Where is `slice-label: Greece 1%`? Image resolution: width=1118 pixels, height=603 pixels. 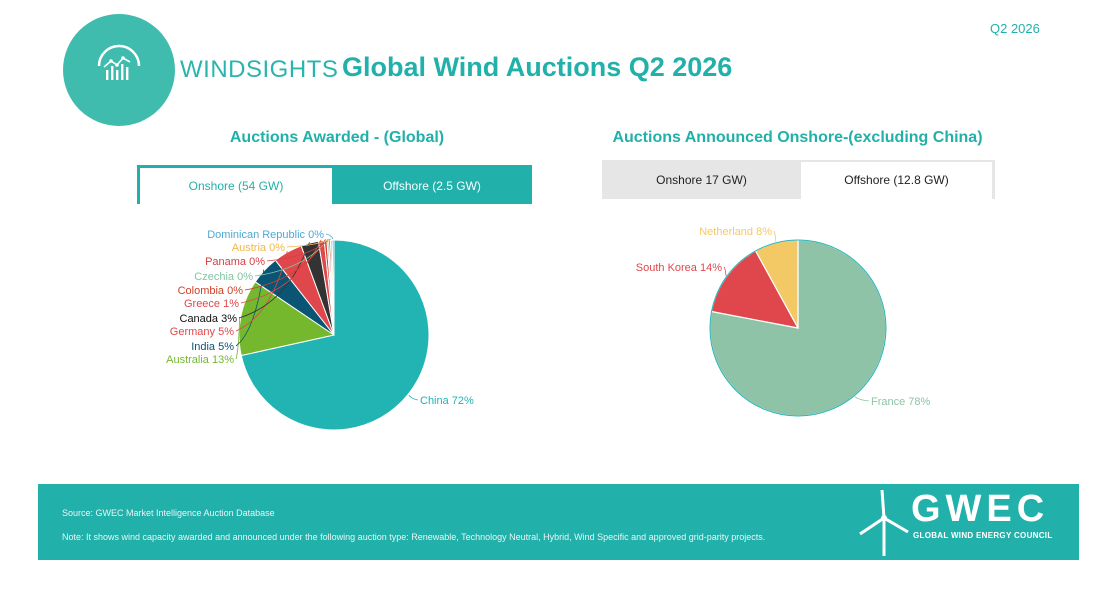
slice-label: Greece 1% is located at coordinates (211, 304).